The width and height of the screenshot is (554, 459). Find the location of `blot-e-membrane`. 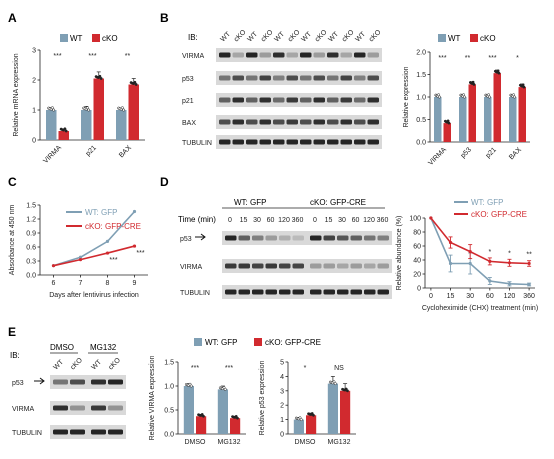

blot-e-membrane is located at coordinates (88, 408).